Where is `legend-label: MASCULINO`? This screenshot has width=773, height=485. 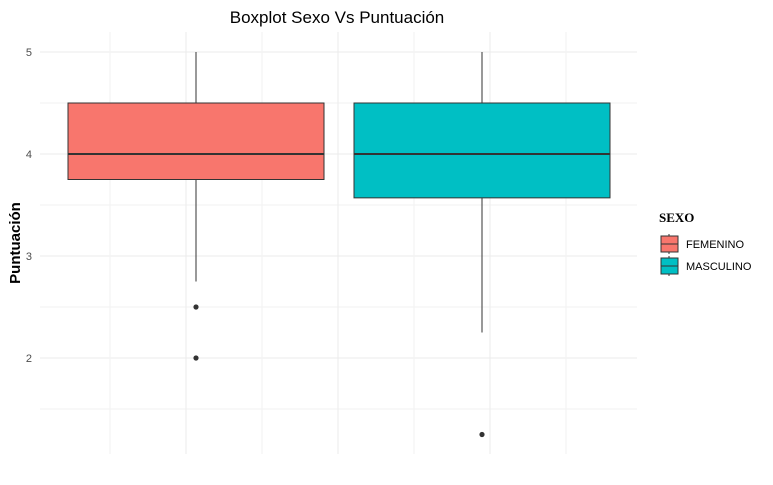
legend-label: MASCULINO is located at coordinates (719, 267).